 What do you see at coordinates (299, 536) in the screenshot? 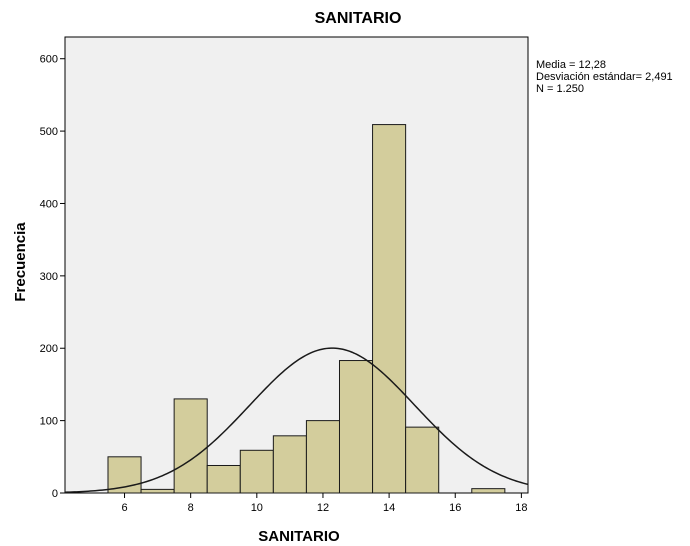
I see `x-axis-label: SANITARIO` at bounding box center [299, 536].